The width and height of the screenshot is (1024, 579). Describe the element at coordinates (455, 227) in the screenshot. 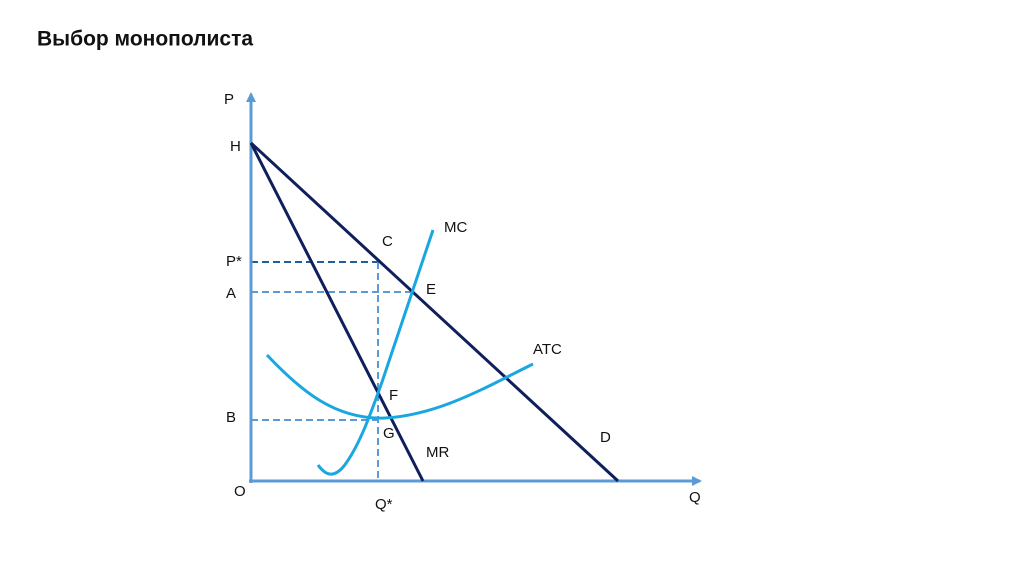

I see `label: MC` at that location.